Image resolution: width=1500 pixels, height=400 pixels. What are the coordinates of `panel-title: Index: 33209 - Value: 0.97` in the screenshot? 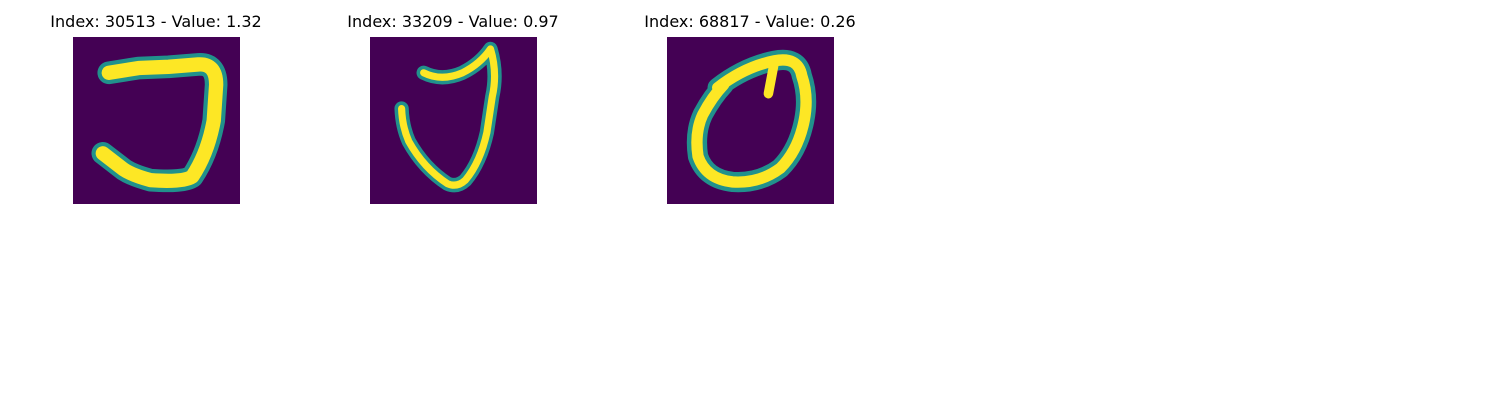 It's located at (453, 21).